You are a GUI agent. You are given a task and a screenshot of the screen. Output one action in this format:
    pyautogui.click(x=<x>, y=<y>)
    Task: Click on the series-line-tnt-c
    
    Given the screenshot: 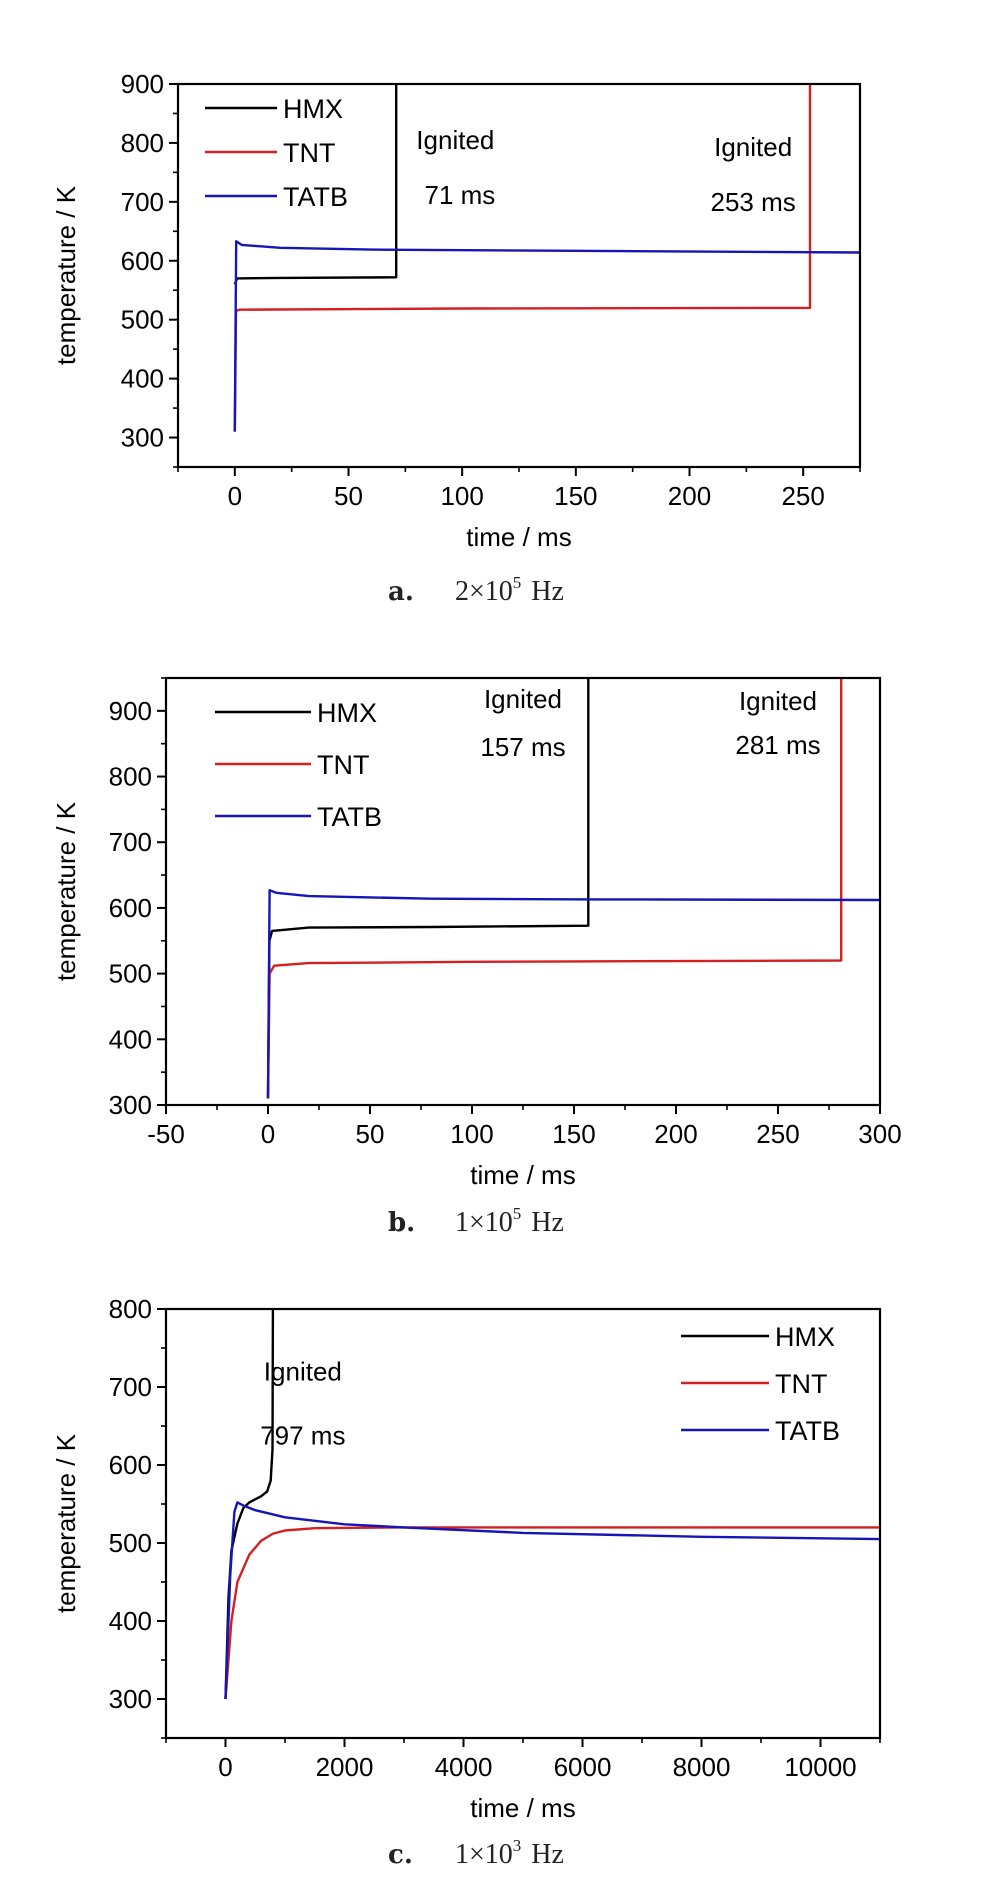 What is the action you would take?
    pyautogui.click(x=552, y=1613)
    